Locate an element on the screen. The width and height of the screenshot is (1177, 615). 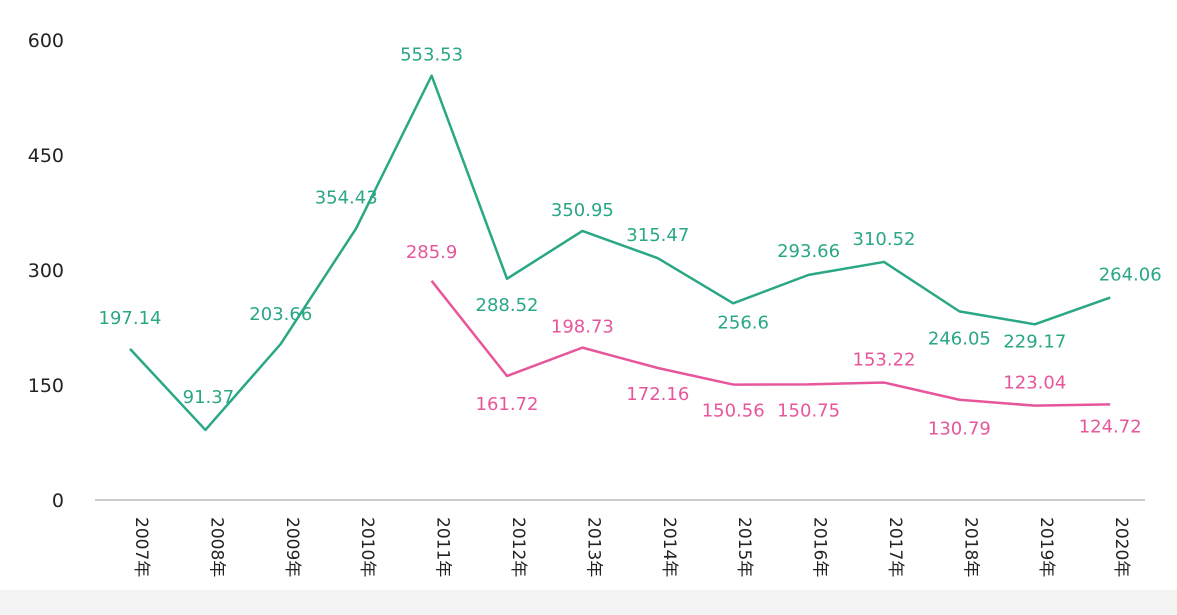
data-label: 285.9 is located at coordinates (432, 252).